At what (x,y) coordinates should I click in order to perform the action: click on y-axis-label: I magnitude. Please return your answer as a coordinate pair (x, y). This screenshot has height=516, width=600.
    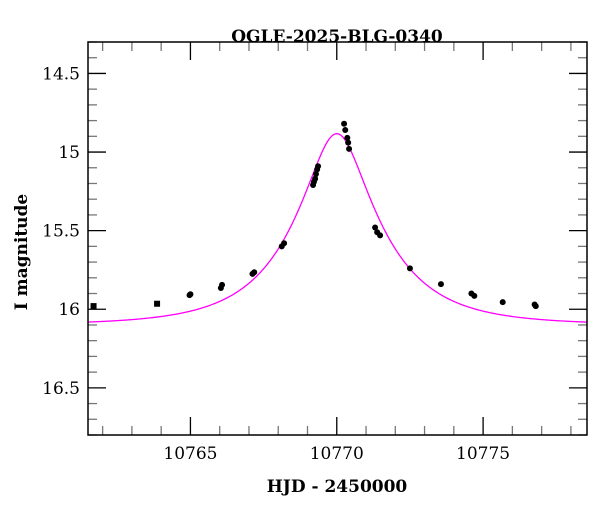
    Looking at the image, I should click on (22, 252).